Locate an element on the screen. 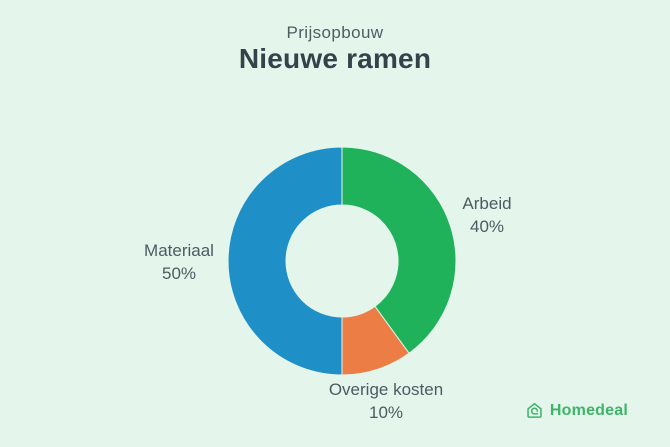 This screenshot has width=670, height=447. slice-value: 50% is located at coordinates (179, 273).